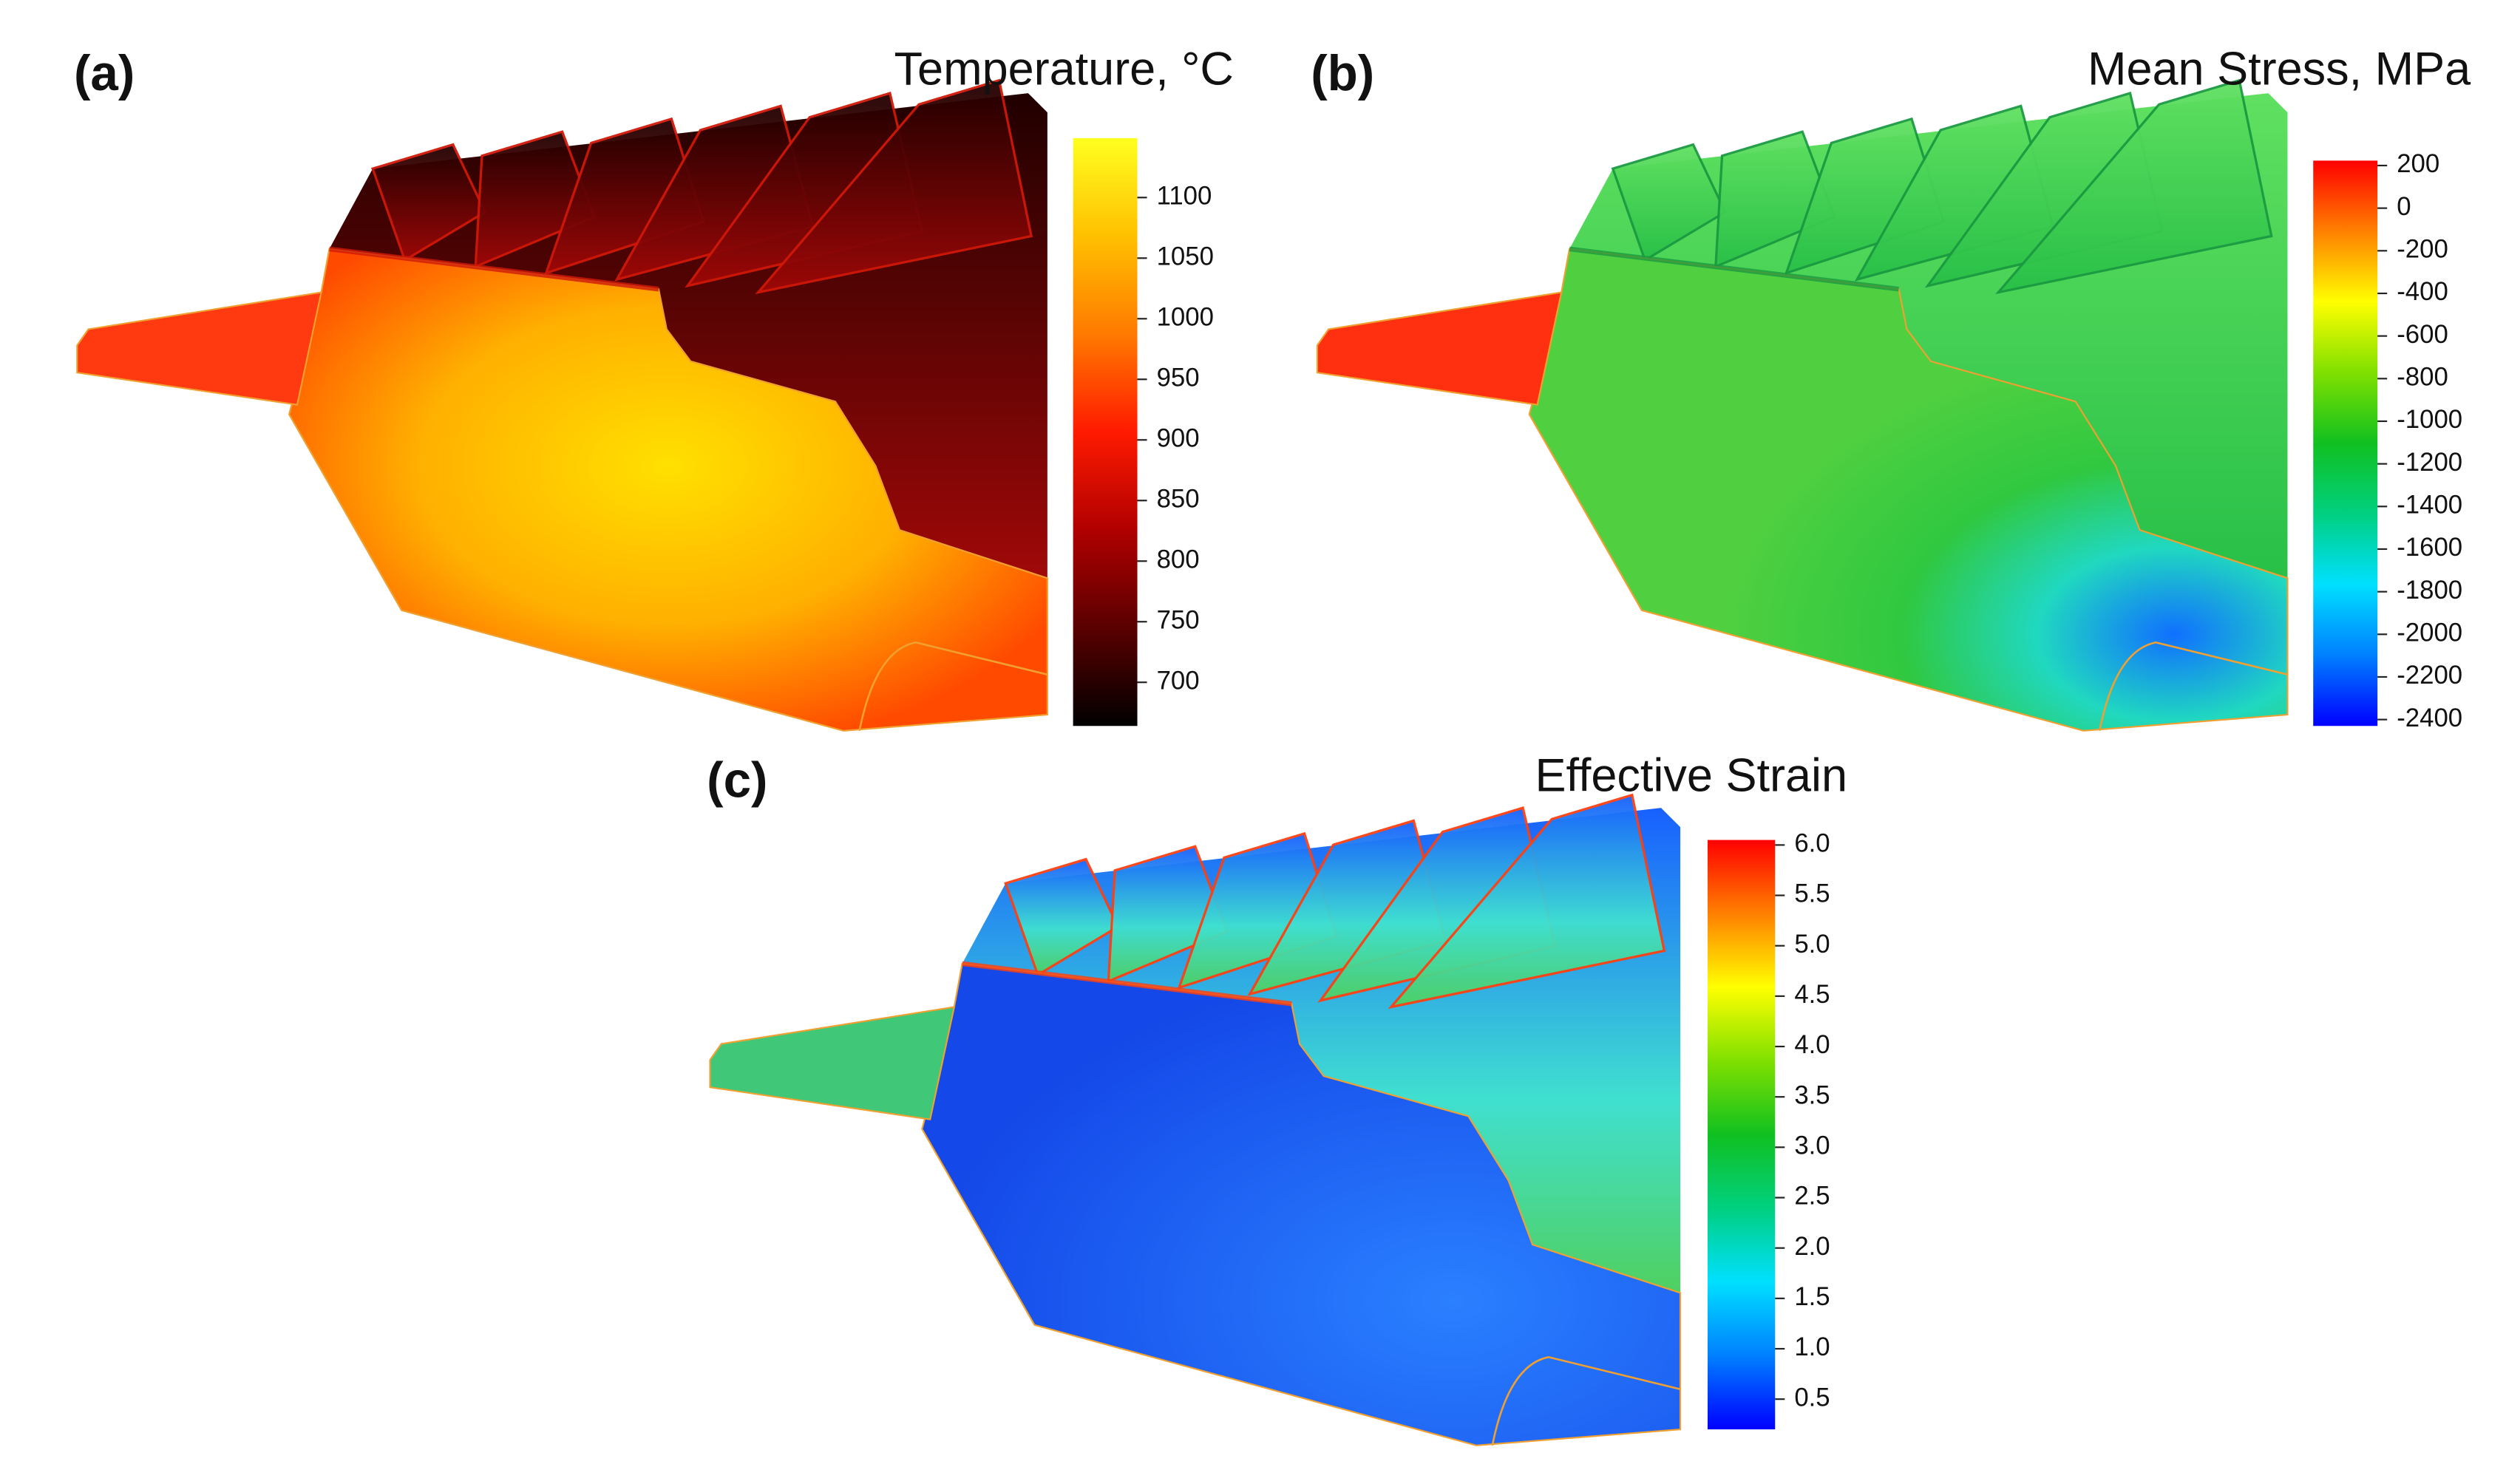  I want to click on colorbar-tick-label: 1100, so click(1184, 196).